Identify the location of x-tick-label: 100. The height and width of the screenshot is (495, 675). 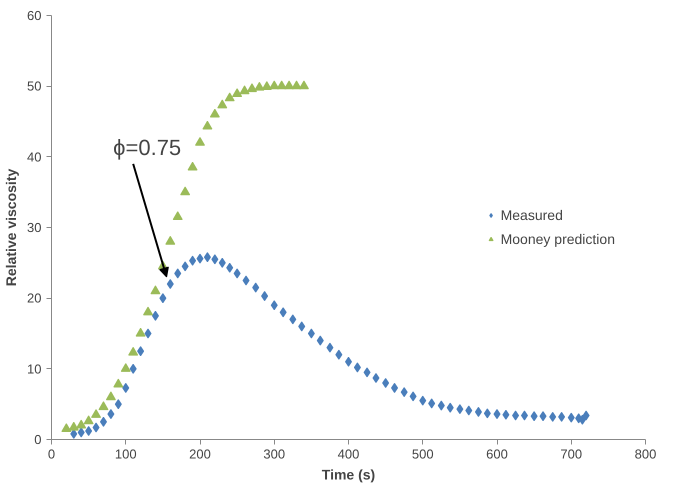
(125, 454).